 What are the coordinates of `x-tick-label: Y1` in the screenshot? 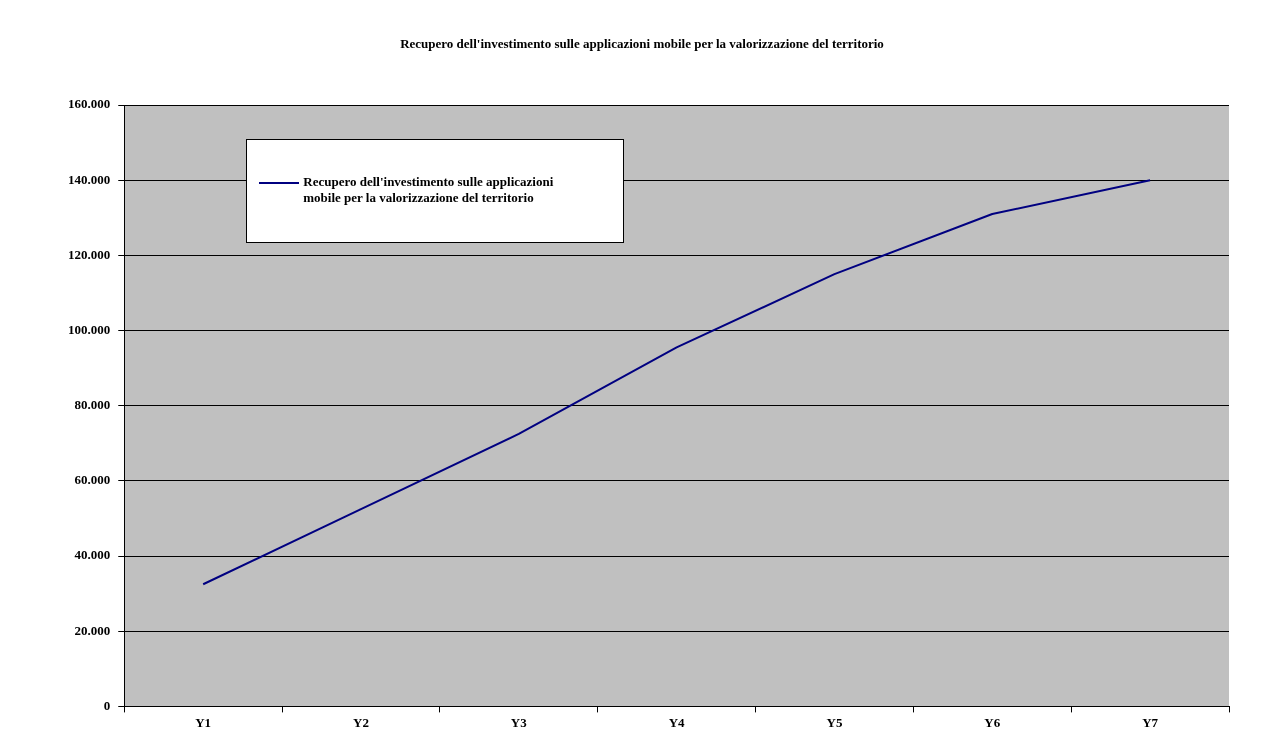 It's located at (203, 722).